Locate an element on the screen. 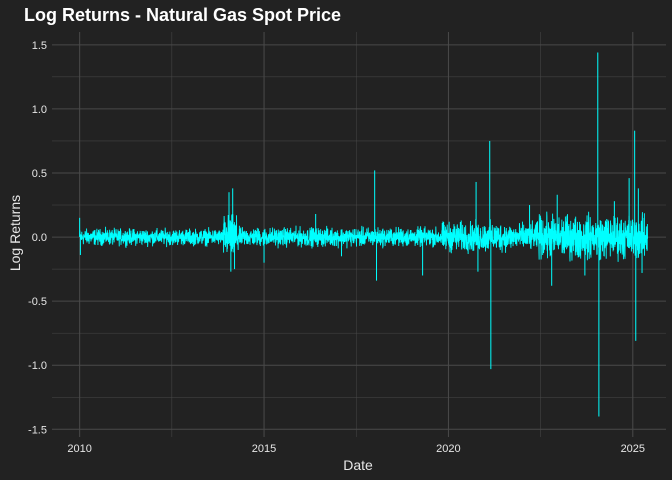 The image size is (672, 480). x-tick-label: 2015 is located at coordinates (264, 449).